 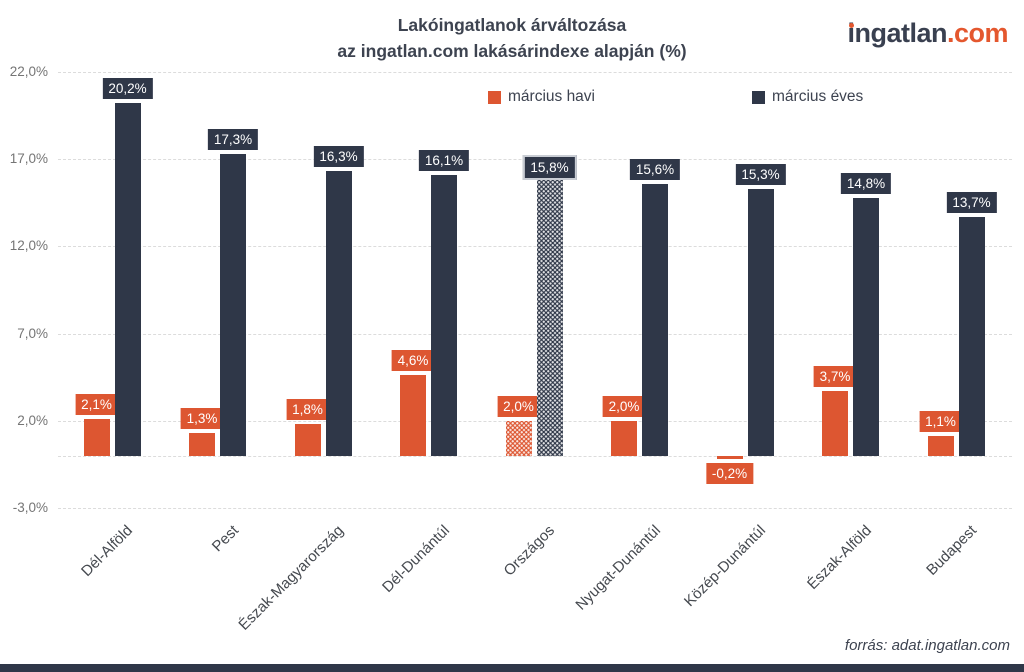 I want to click on bar-value-label: 2,1%, so click(x=96, y=405).